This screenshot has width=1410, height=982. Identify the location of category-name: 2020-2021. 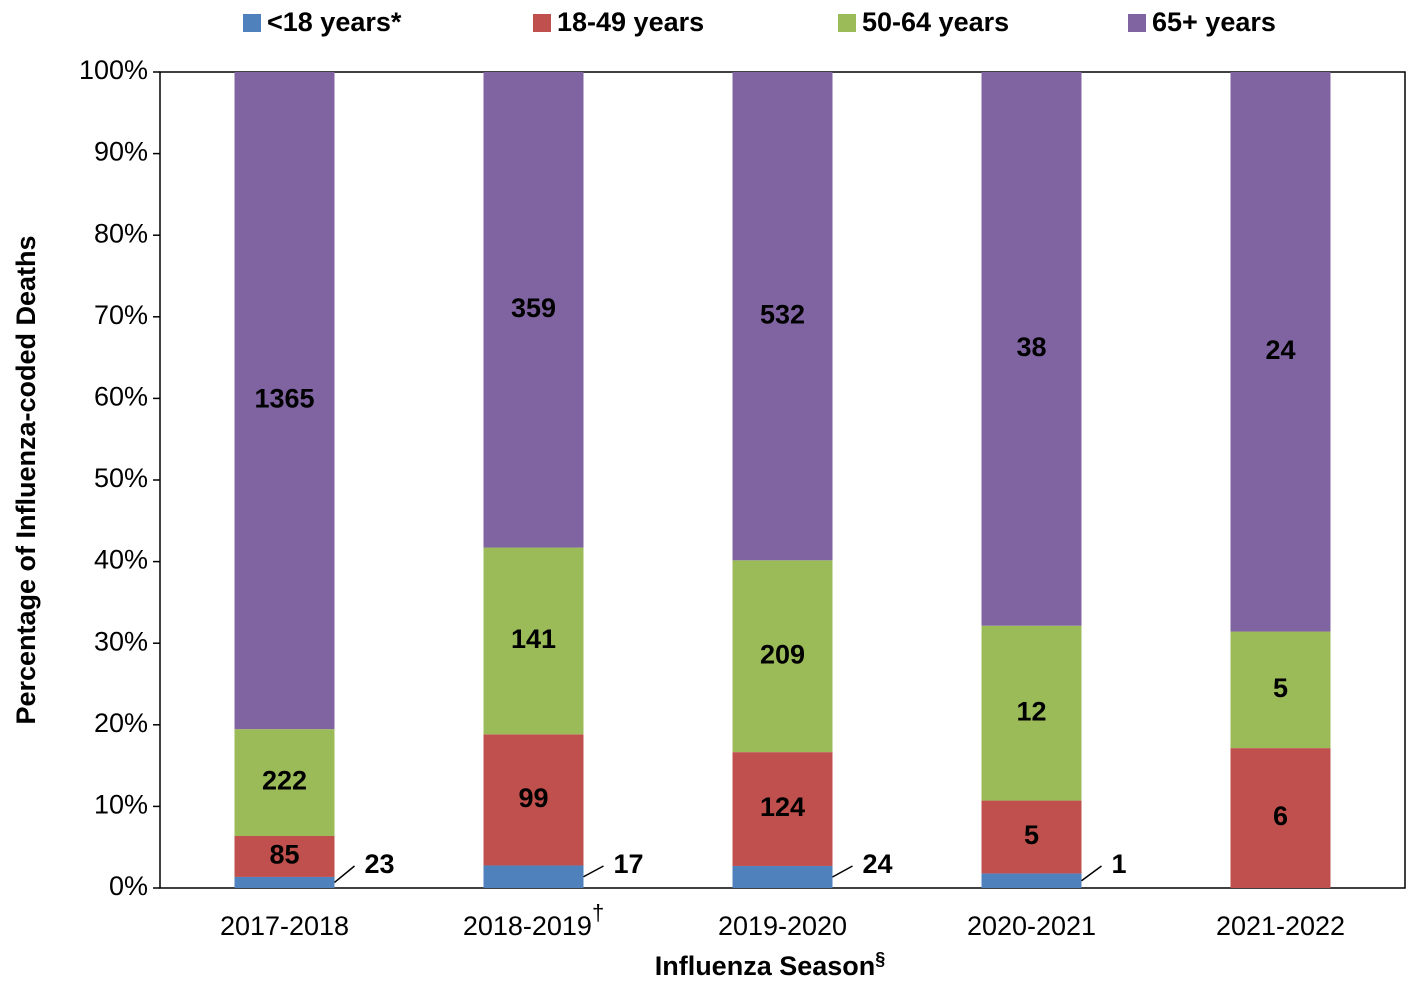
(1031, 926).